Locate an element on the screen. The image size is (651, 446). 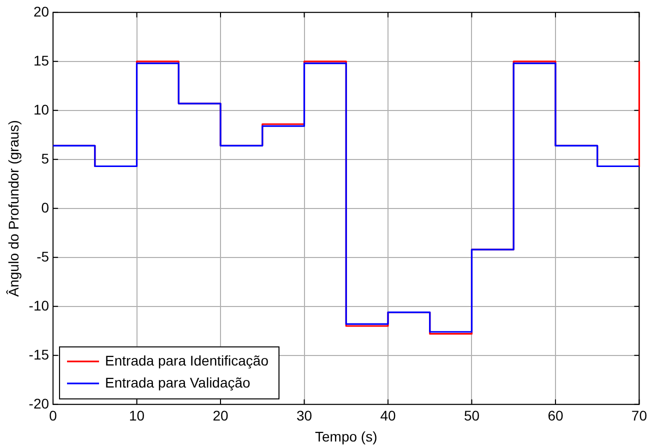
y-tick-label: 10 is located at coordinates (41, 109).